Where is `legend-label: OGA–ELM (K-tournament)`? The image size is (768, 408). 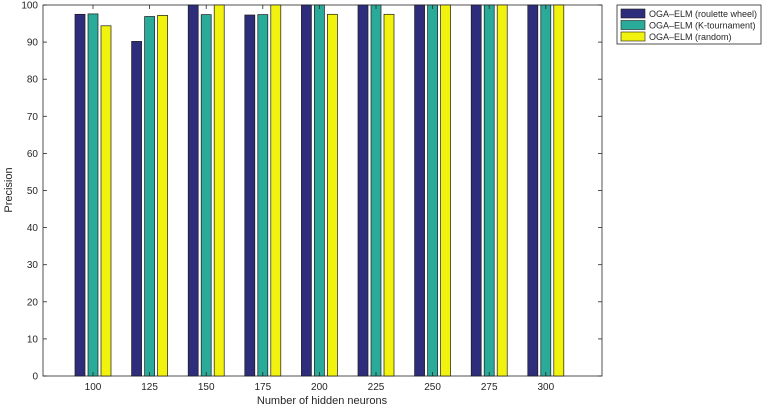 legend-label: OGA–ELM (K-tournament) is located at coordinates (702, 26).